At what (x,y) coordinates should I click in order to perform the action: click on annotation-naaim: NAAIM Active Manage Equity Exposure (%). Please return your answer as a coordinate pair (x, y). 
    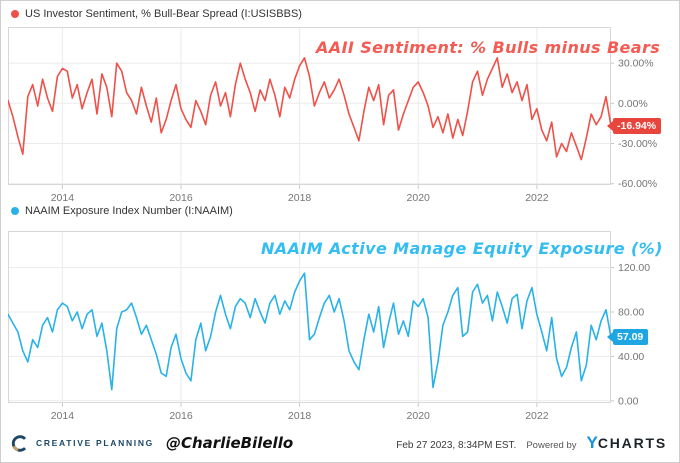
    Looking at the image, I should click on (462, 248).